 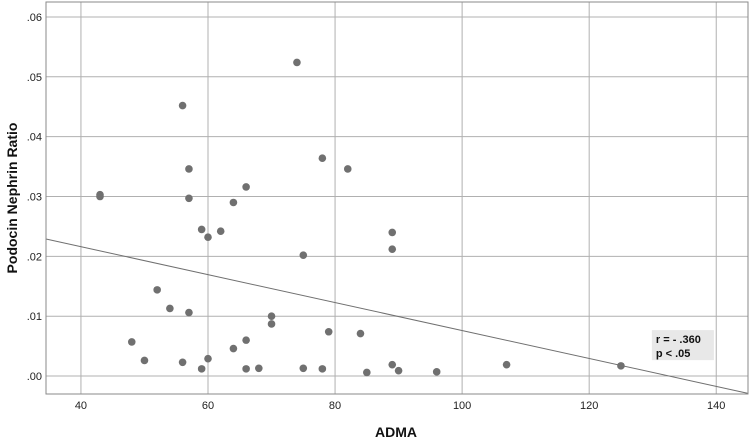 I want to click on y-tick-label: .05, so click(x=34, y=78).